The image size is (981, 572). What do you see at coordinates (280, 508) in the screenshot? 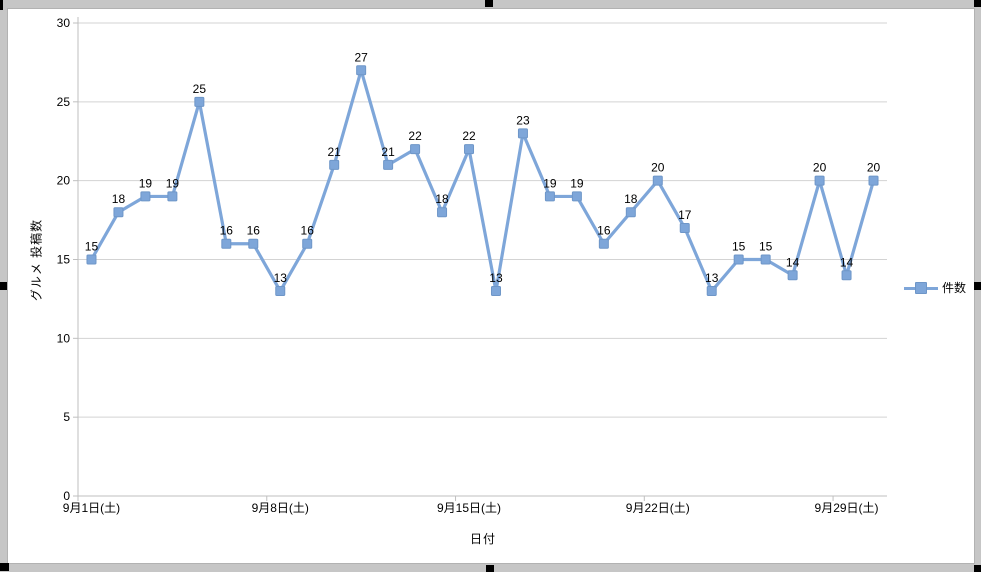
I see `x-axis-tick-label: 9月8日(土)` at bounding box center [280, 508].